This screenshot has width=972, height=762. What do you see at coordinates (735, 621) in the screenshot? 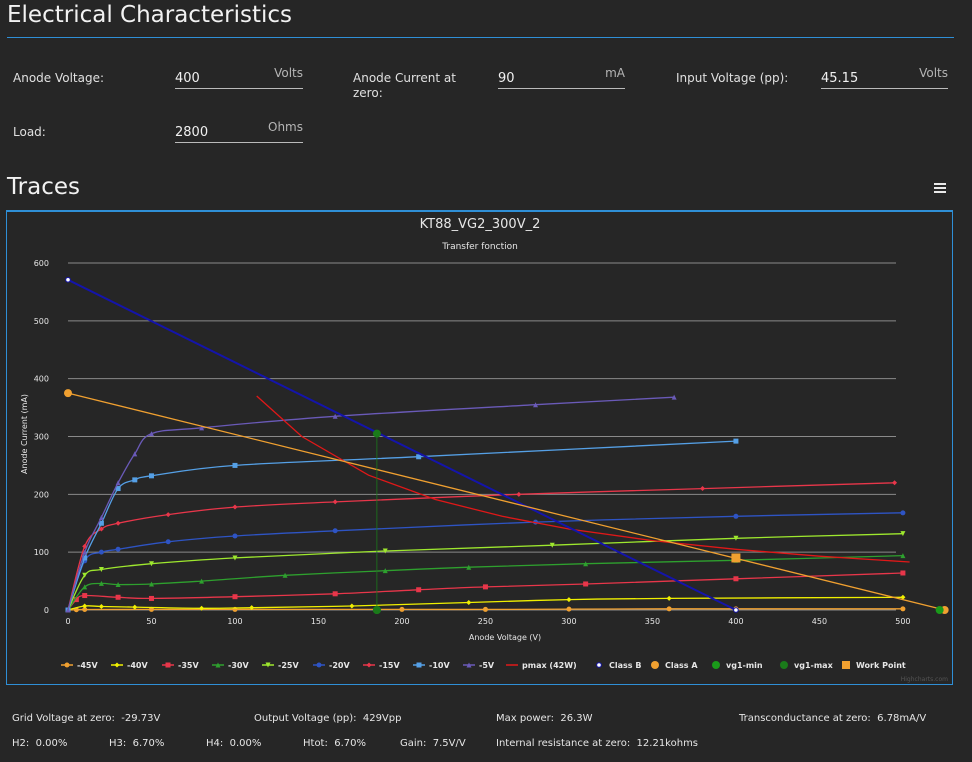
I see `x-tick-label: 400` at bounding box center [735, 621].